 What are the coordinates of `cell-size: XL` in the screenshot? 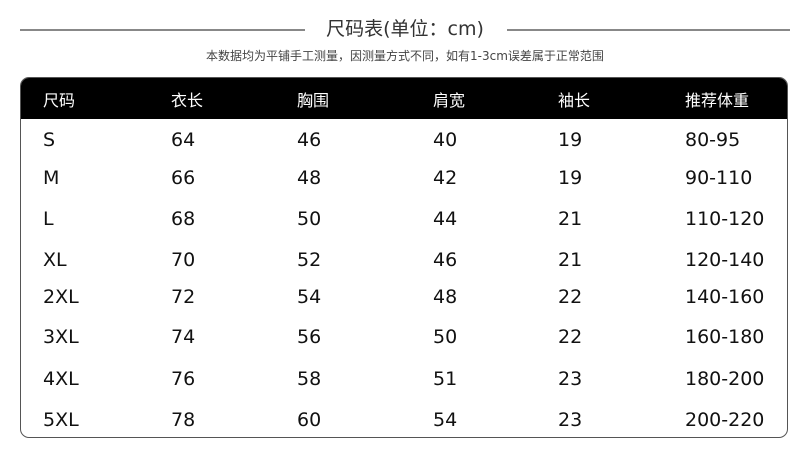 It's located at (55, 260).